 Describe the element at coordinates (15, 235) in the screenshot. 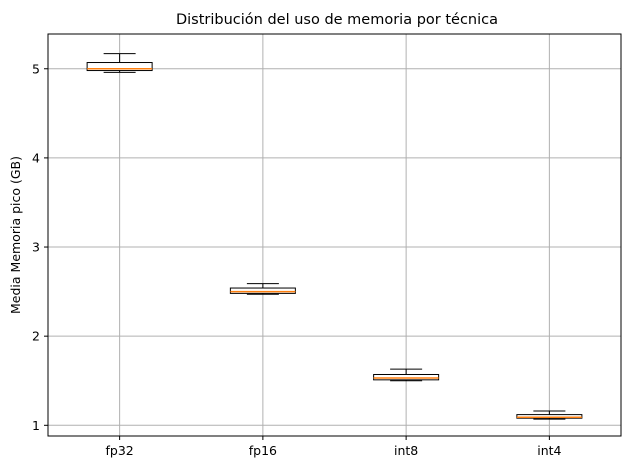

I see `y-axis-label: Media Memoria pico (GB)` at that location.